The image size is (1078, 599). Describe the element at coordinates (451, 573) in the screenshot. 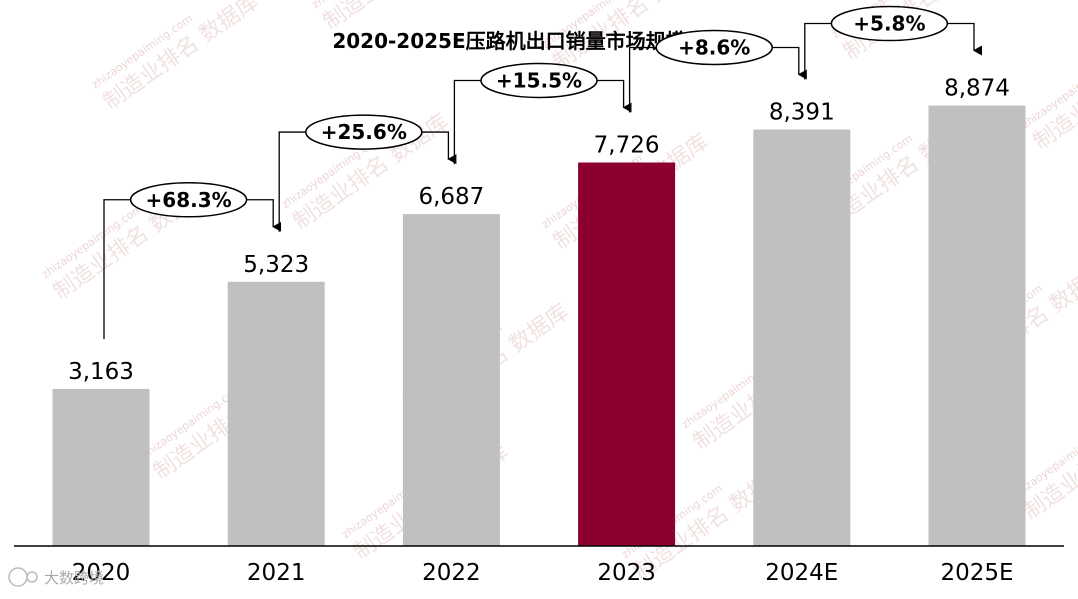

I see `x-tick-2022: 2022` at that location.